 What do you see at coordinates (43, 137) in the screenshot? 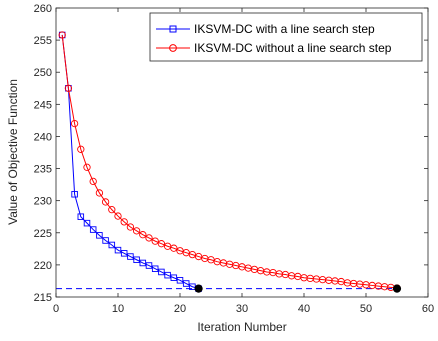
I see `y-tick-label: 240` at bounding box center [43, 137].